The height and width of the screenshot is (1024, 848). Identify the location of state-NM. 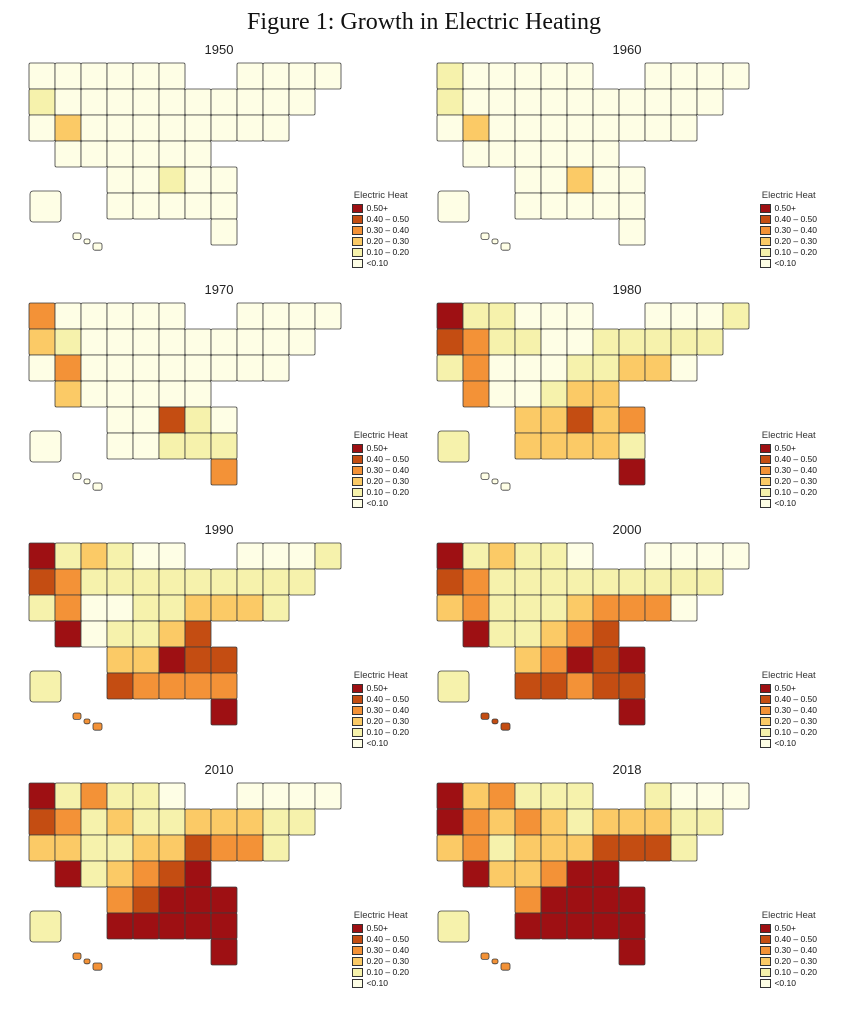
(502, 634).